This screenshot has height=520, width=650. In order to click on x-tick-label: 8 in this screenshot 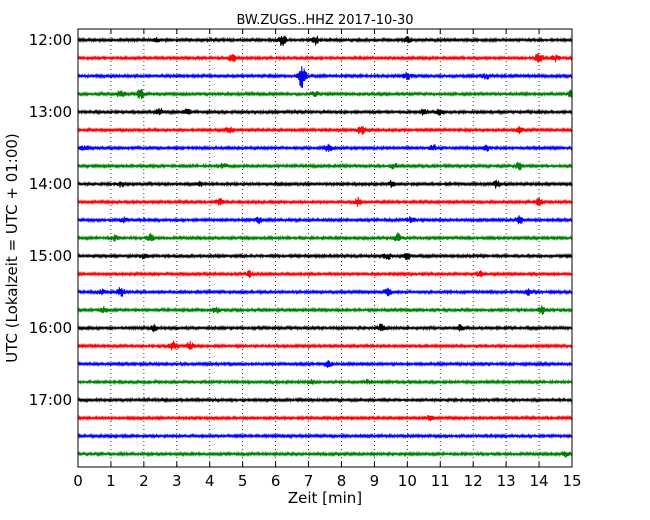, I will do `click(342, 481)`.